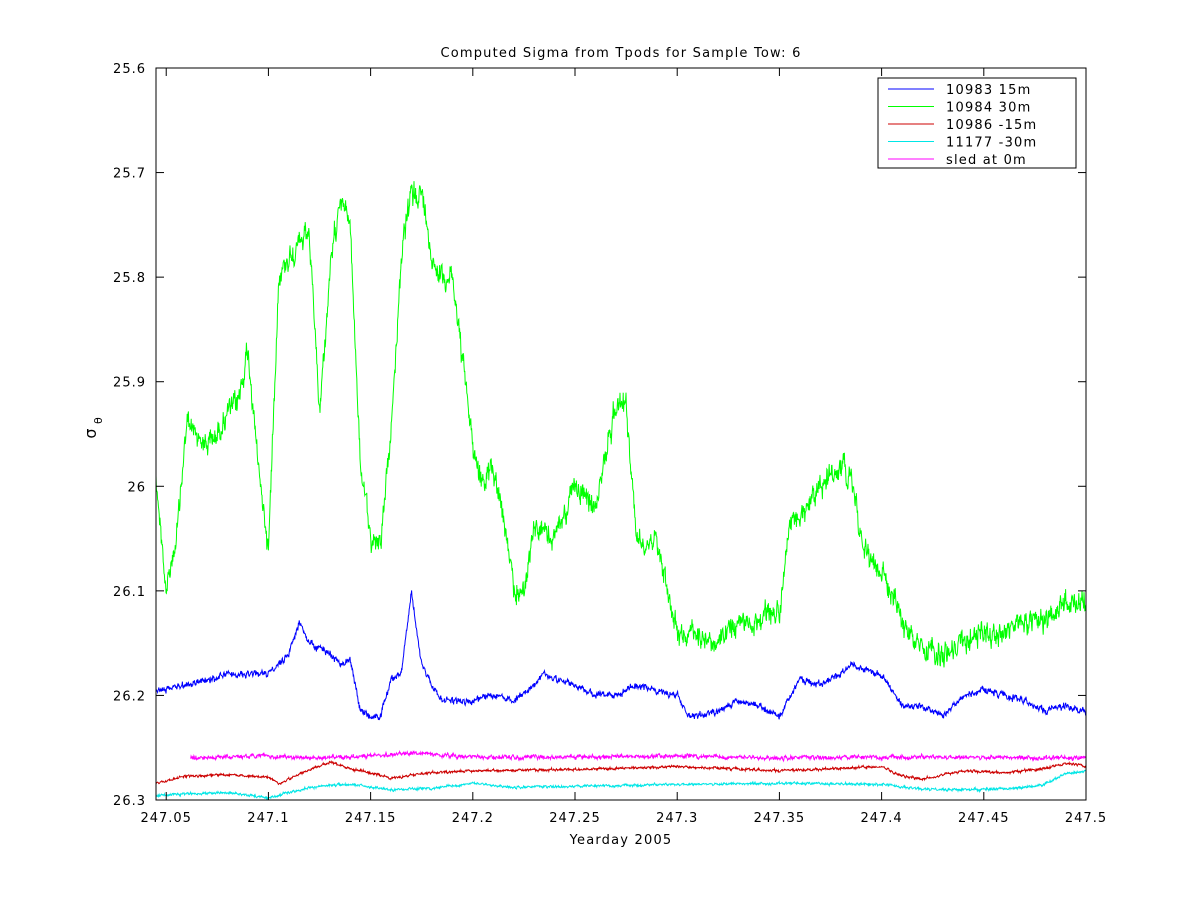 The image size is (1200, 900). I want to click on y-axis-label-subscript: θ, so click(98, 420).